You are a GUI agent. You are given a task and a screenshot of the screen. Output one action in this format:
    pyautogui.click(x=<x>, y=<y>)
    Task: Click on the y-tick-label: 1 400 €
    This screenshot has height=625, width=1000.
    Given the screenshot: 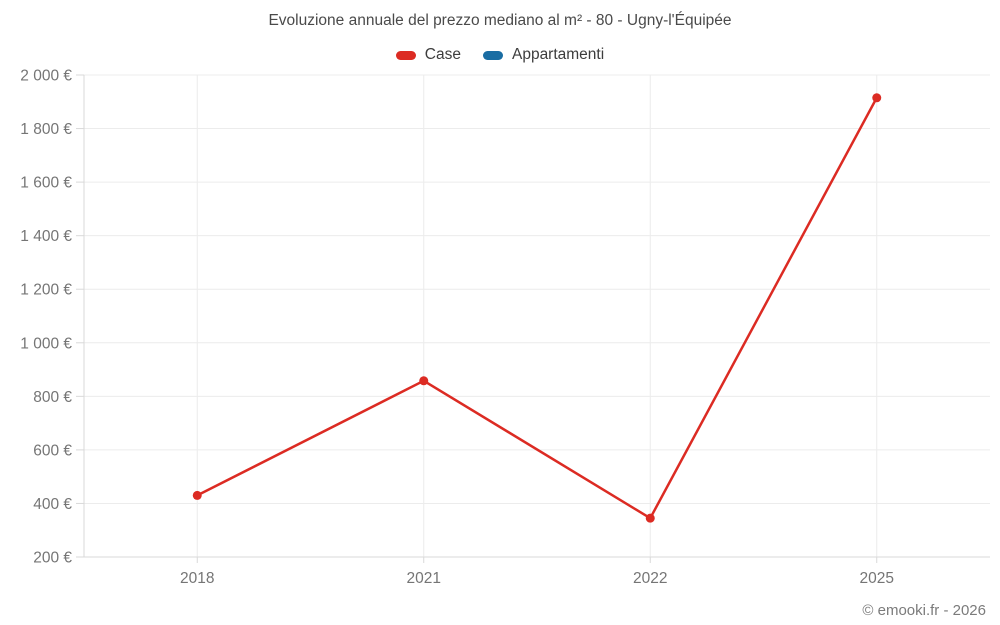 What is the action you would take?
    pyautogui.click(x=46, y=236)
    